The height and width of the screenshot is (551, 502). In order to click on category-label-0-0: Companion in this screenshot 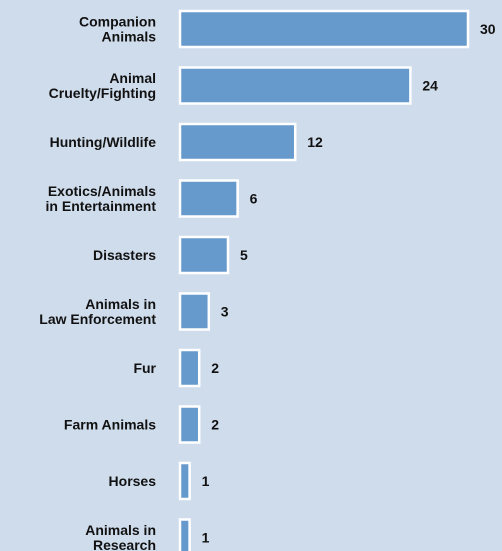, I will do `click(117, 22)`.